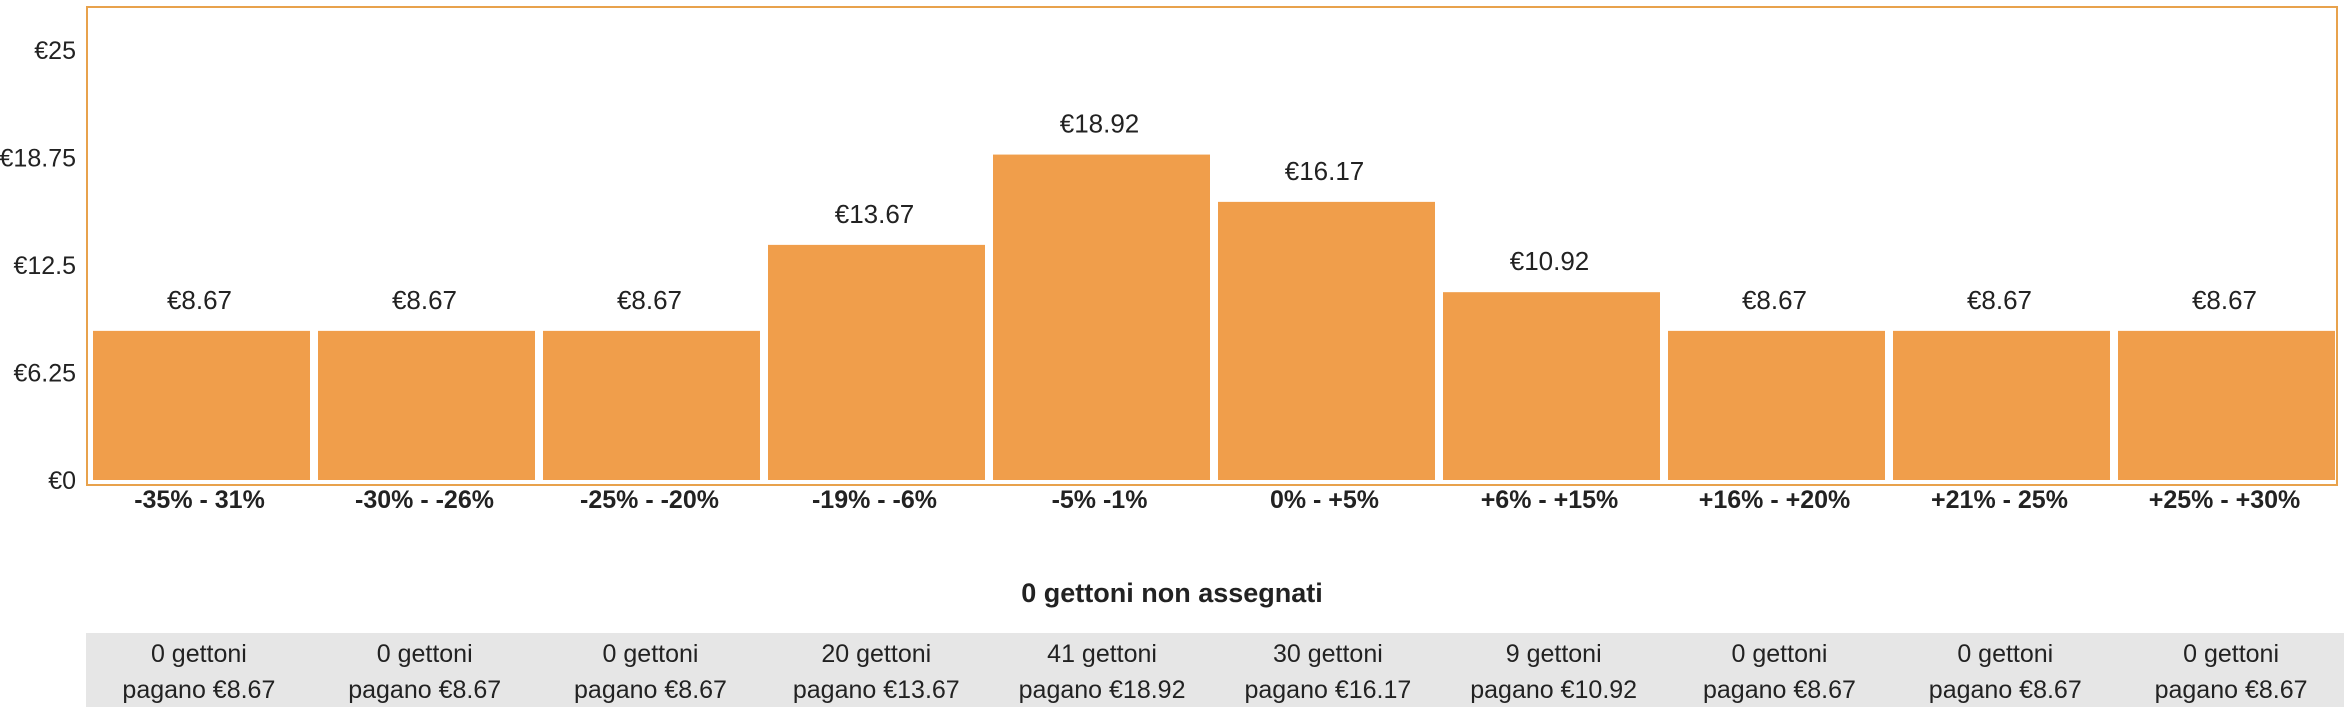 The image size is (2344, 708). What do you see at coordinates (38, 159) in the screenshot?
I see `y-tick-label: €18.75` at bounding box center [38, 159].